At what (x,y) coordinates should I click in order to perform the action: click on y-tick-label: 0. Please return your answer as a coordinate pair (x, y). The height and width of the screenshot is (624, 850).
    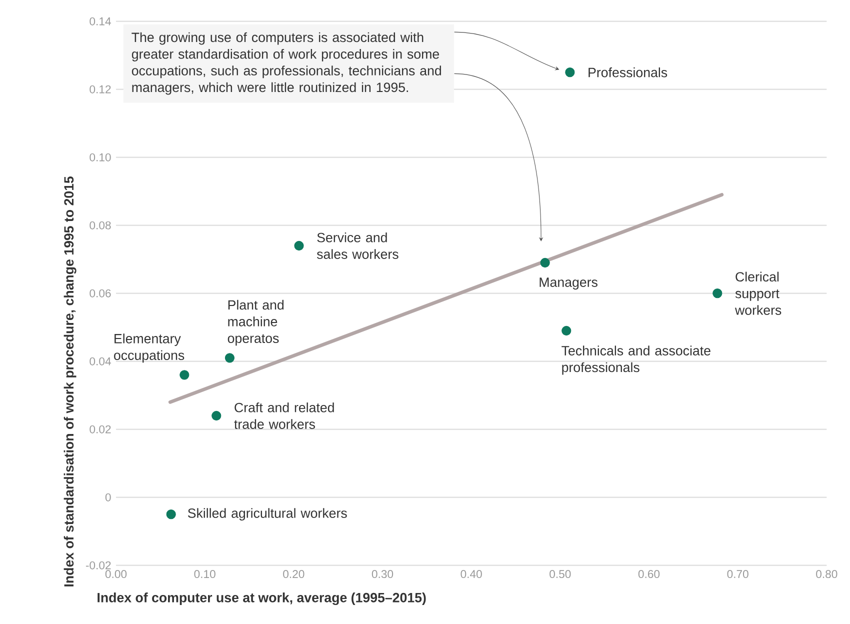
    Looking at the image, I should click on (108, 497).